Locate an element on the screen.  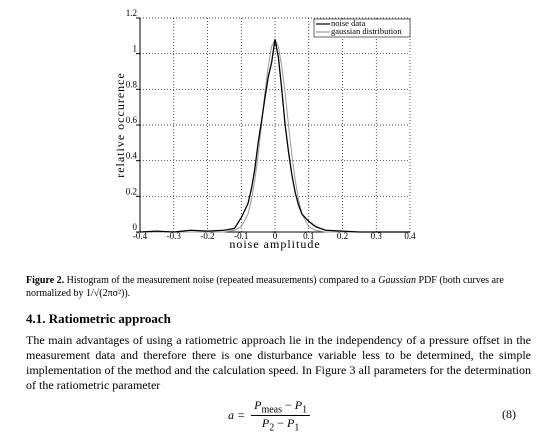
x-tick-label: -0.4 is located at coordinates (140, 236).